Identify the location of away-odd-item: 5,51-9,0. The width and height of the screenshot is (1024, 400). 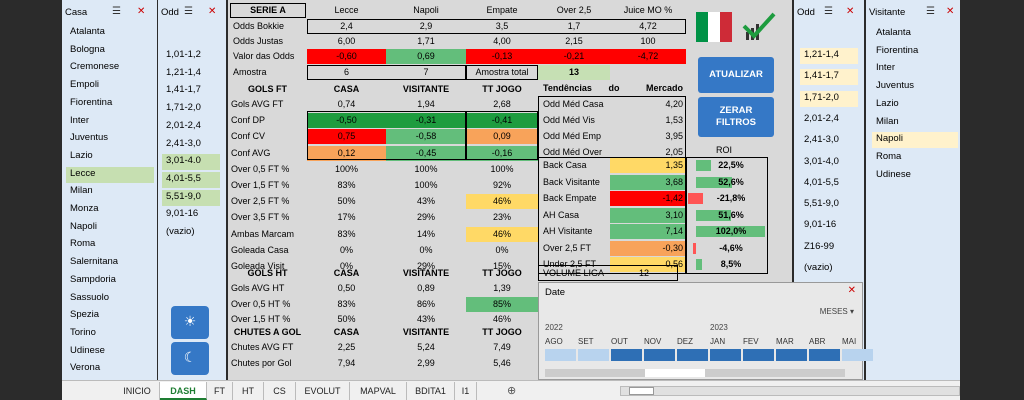
(821, 204).